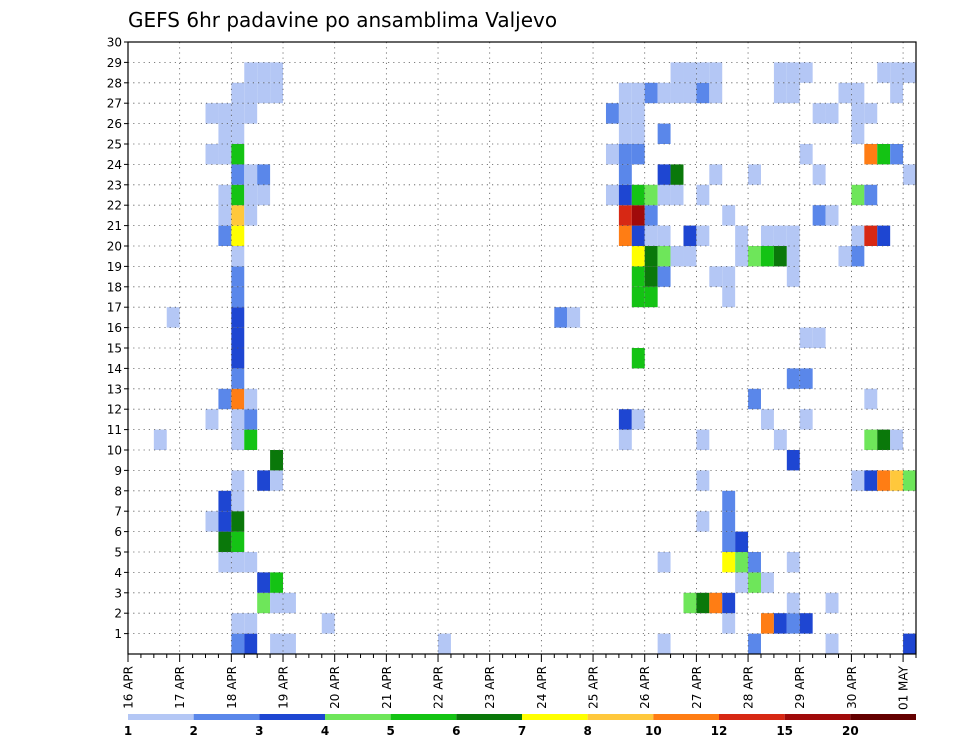  What do you see at coordinates (114, 349) in the screenshot?
I see `y-tick-label: 15` at bounding box center [114, 349].